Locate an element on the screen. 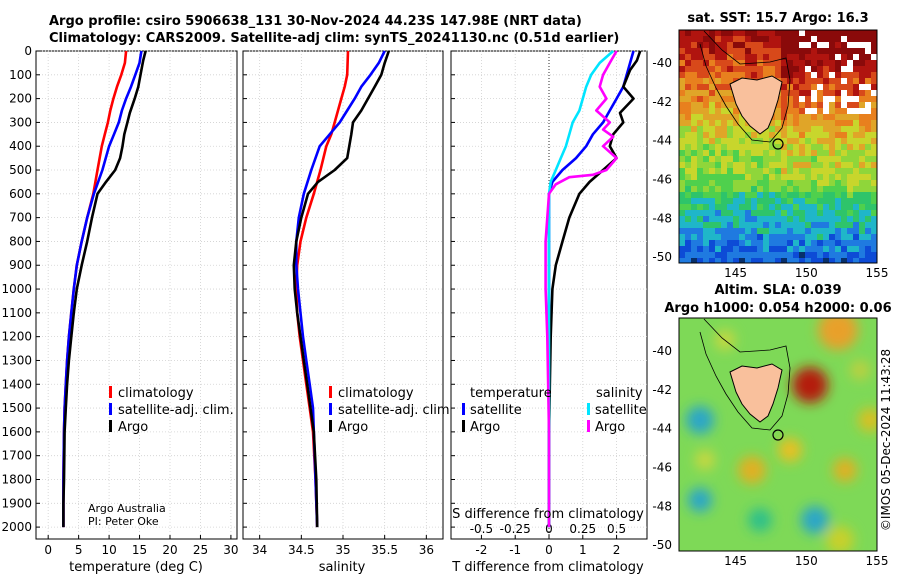 The width and height of the screenshot is (900, 580). series-line-argo is located at coordinates (104, 289).